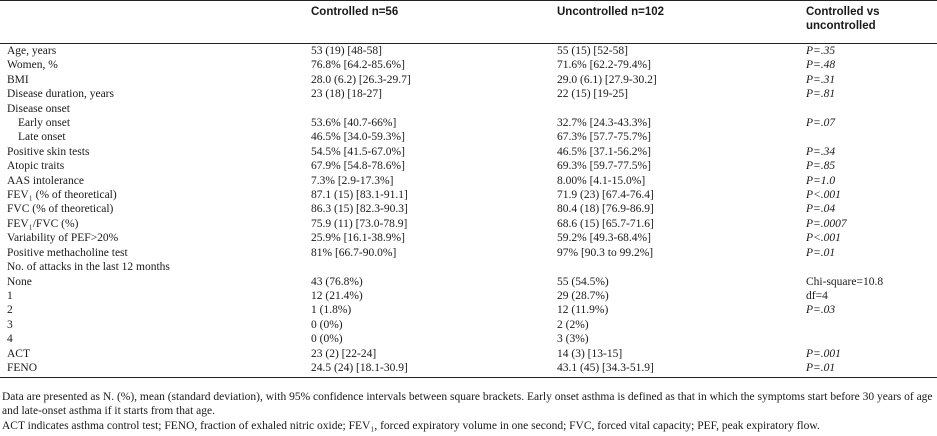 This screenshot has height=436, width=937. Describe the element at coordinates (358, 166) in the screenshot. I see `table-cell: 67.9% [54.8-78.6%]` at that location.